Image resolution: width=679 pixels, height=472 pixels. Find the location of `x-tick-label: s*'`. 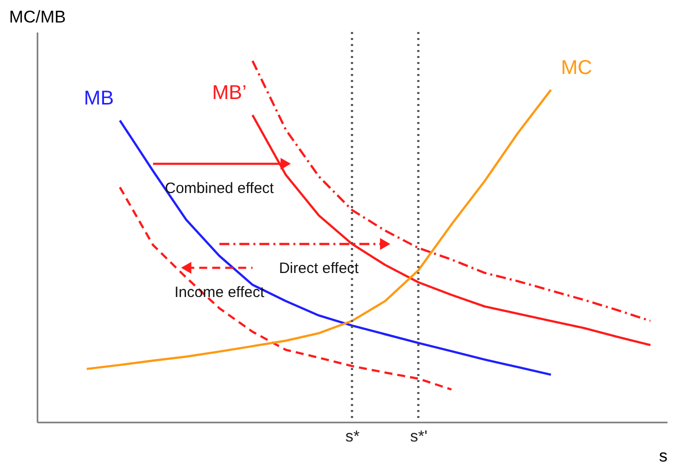

x-tick-label: s*' is located at coordinates (419, 437).